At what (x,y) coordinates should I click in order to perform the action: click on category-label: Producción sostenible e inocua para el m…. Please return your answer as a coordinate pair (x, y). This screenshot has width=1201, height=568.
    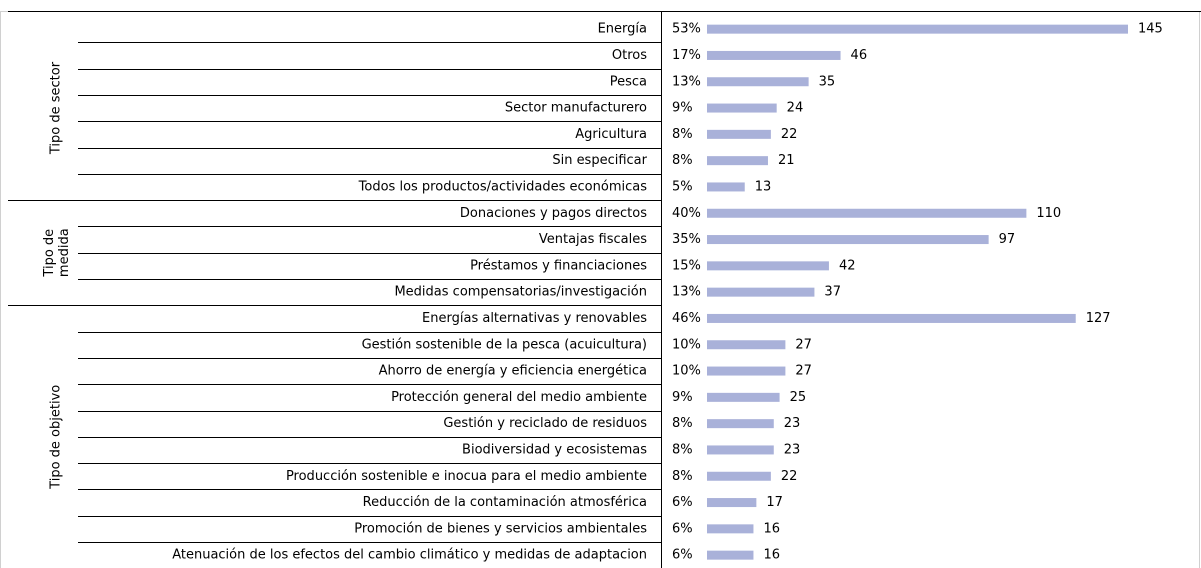
    Looking at the image, I should click on (466, 476).